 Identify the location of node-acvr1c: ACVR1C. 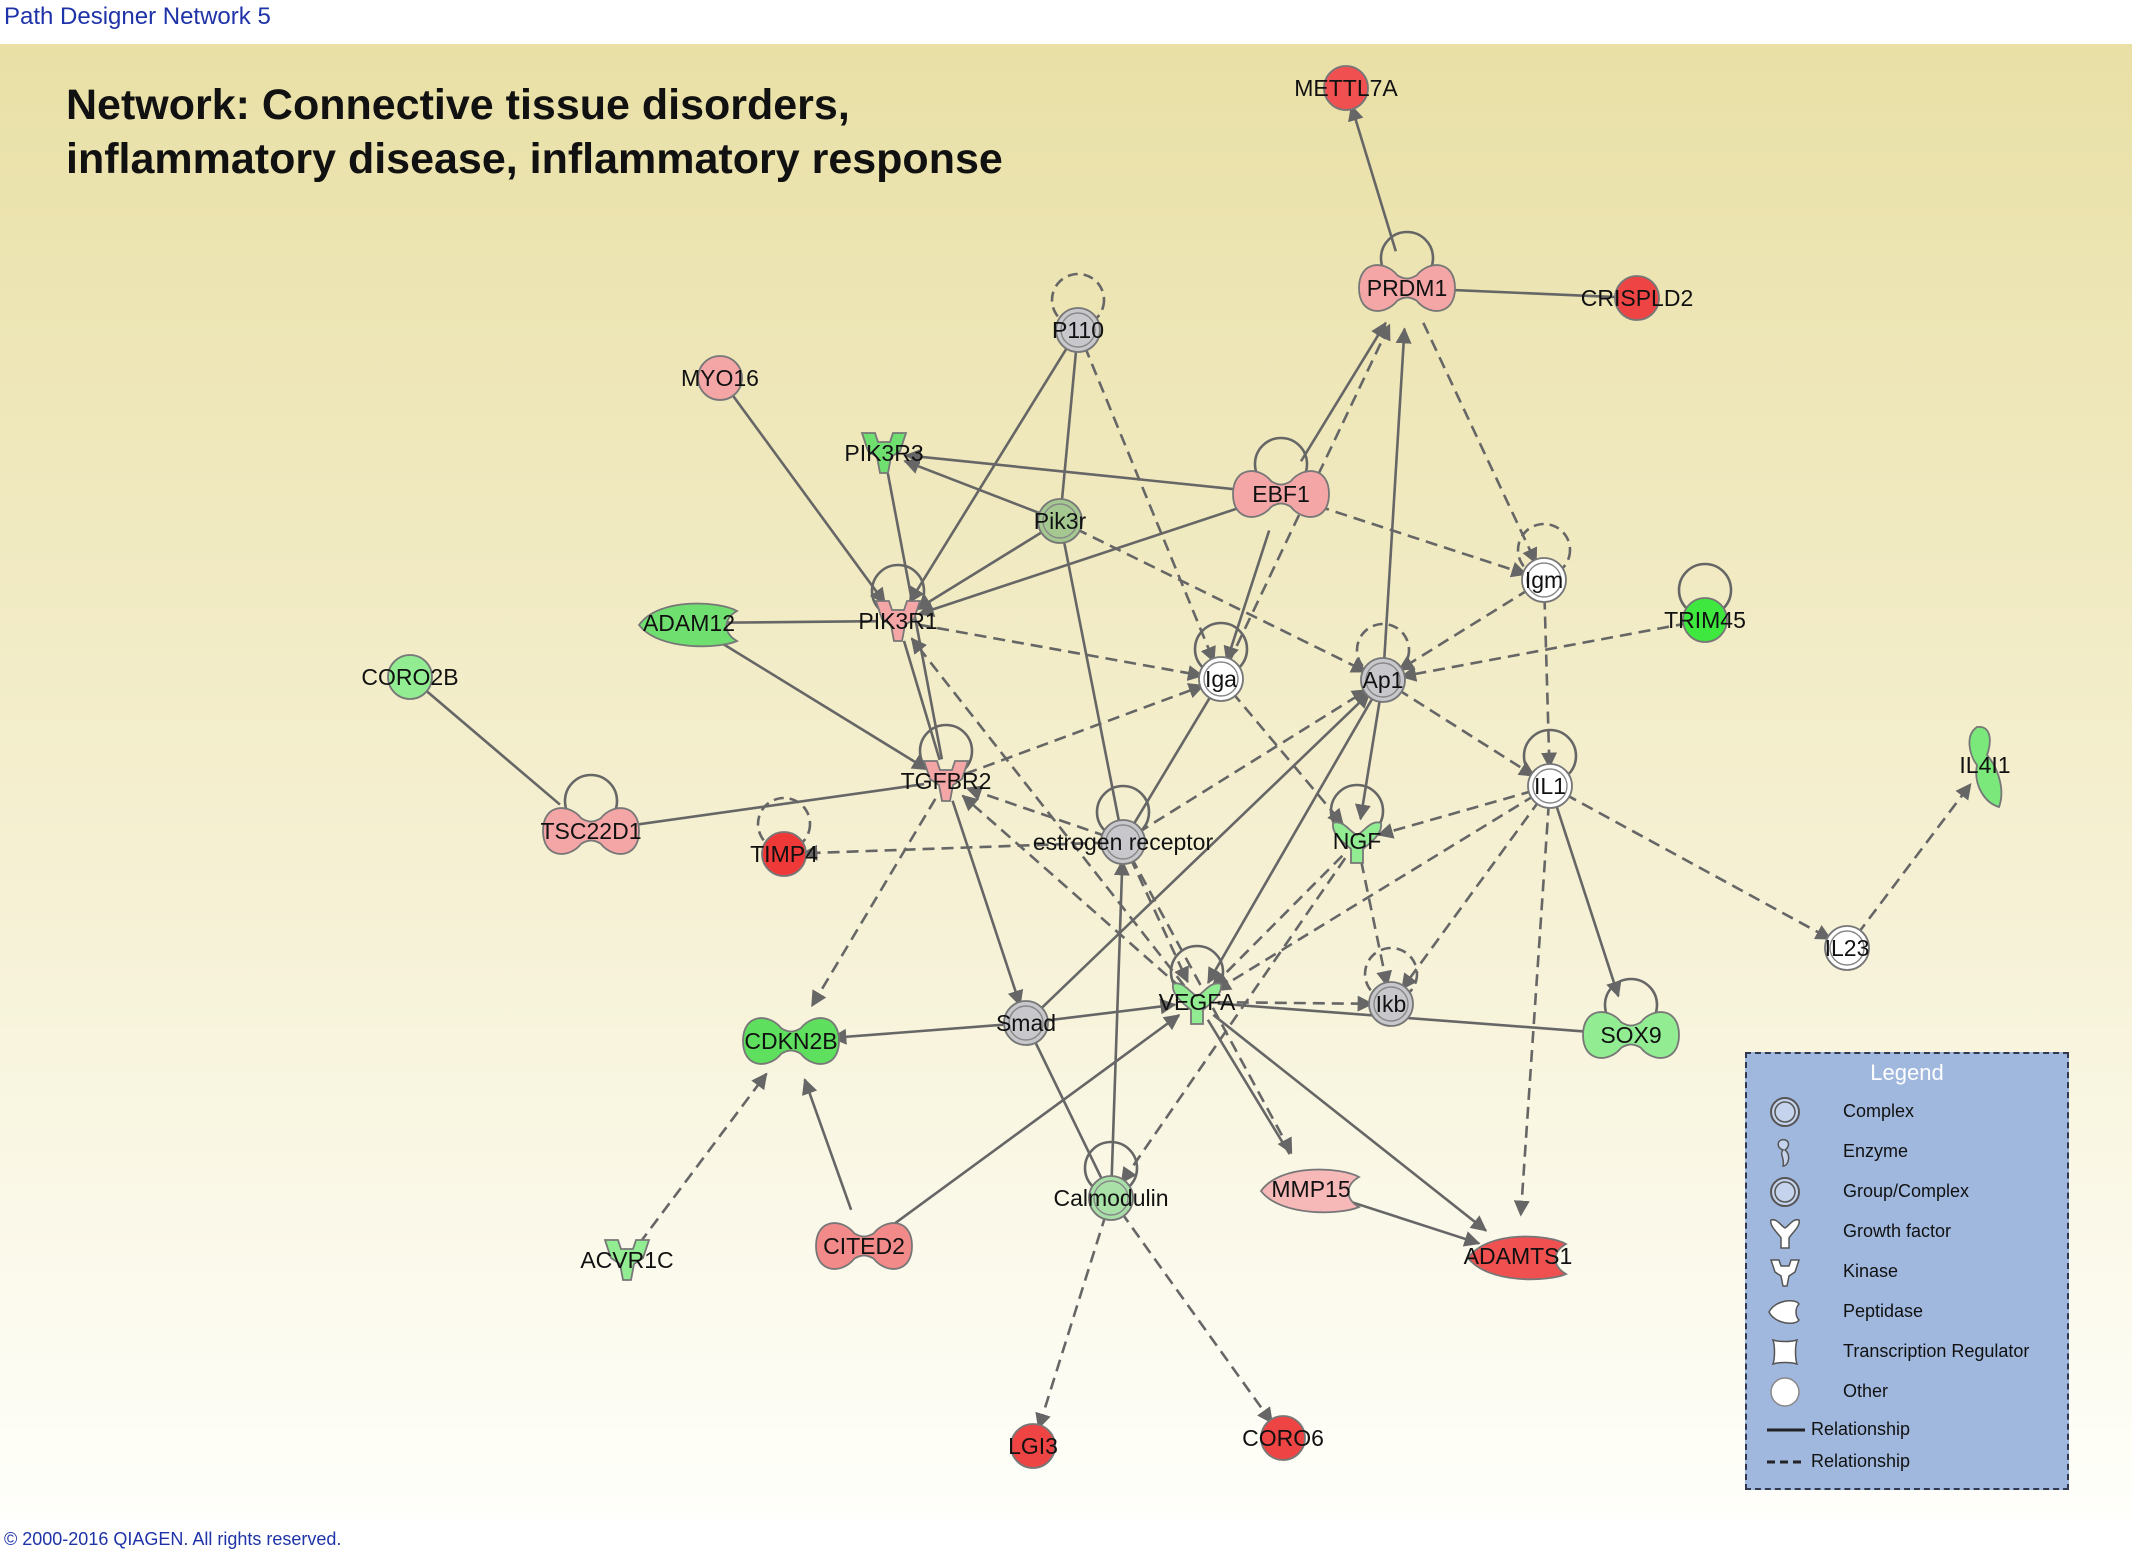
(627, 1260).